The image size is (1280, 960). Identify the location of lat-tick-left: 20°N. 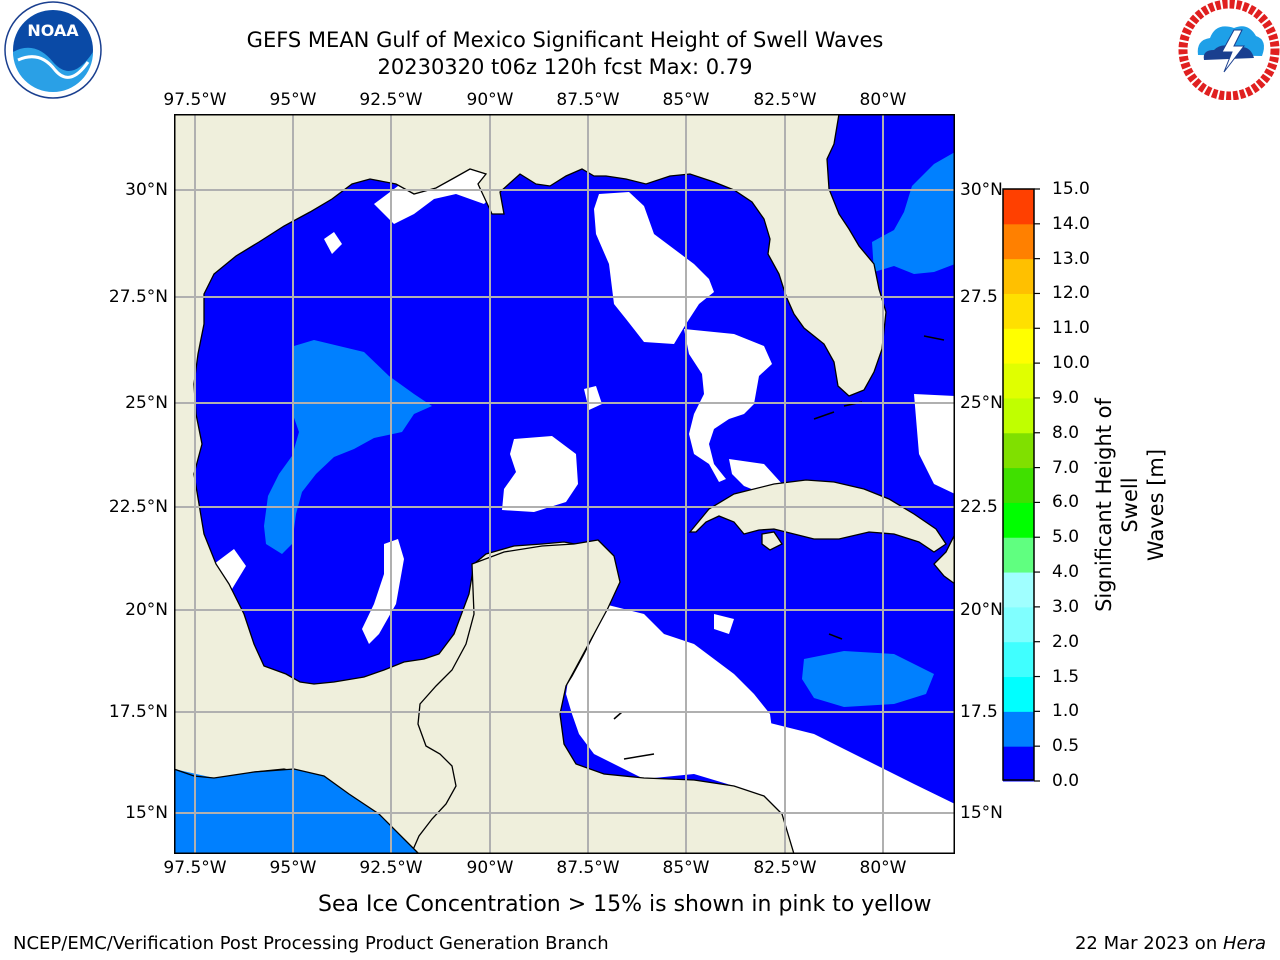
(146, 610).